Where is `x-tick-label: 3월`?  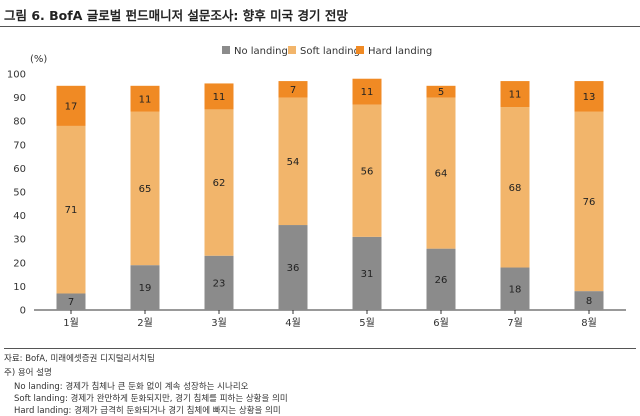 x-tick-label: 3월 is located at coordinates (219, 323).